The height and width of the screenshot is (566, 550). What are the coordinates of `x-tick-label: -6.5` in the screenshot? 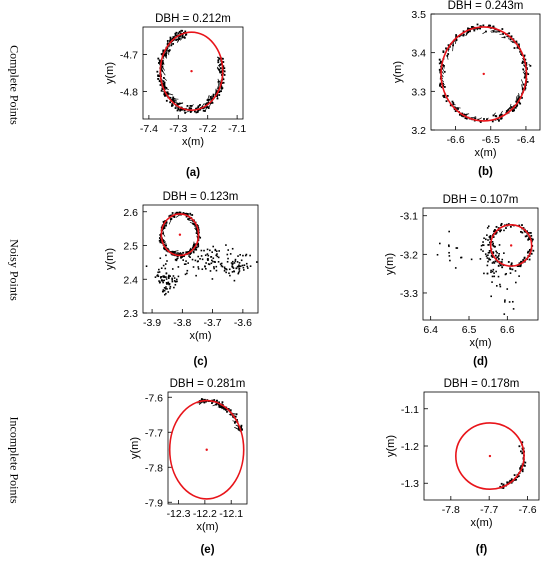 It's located at (491, 140).